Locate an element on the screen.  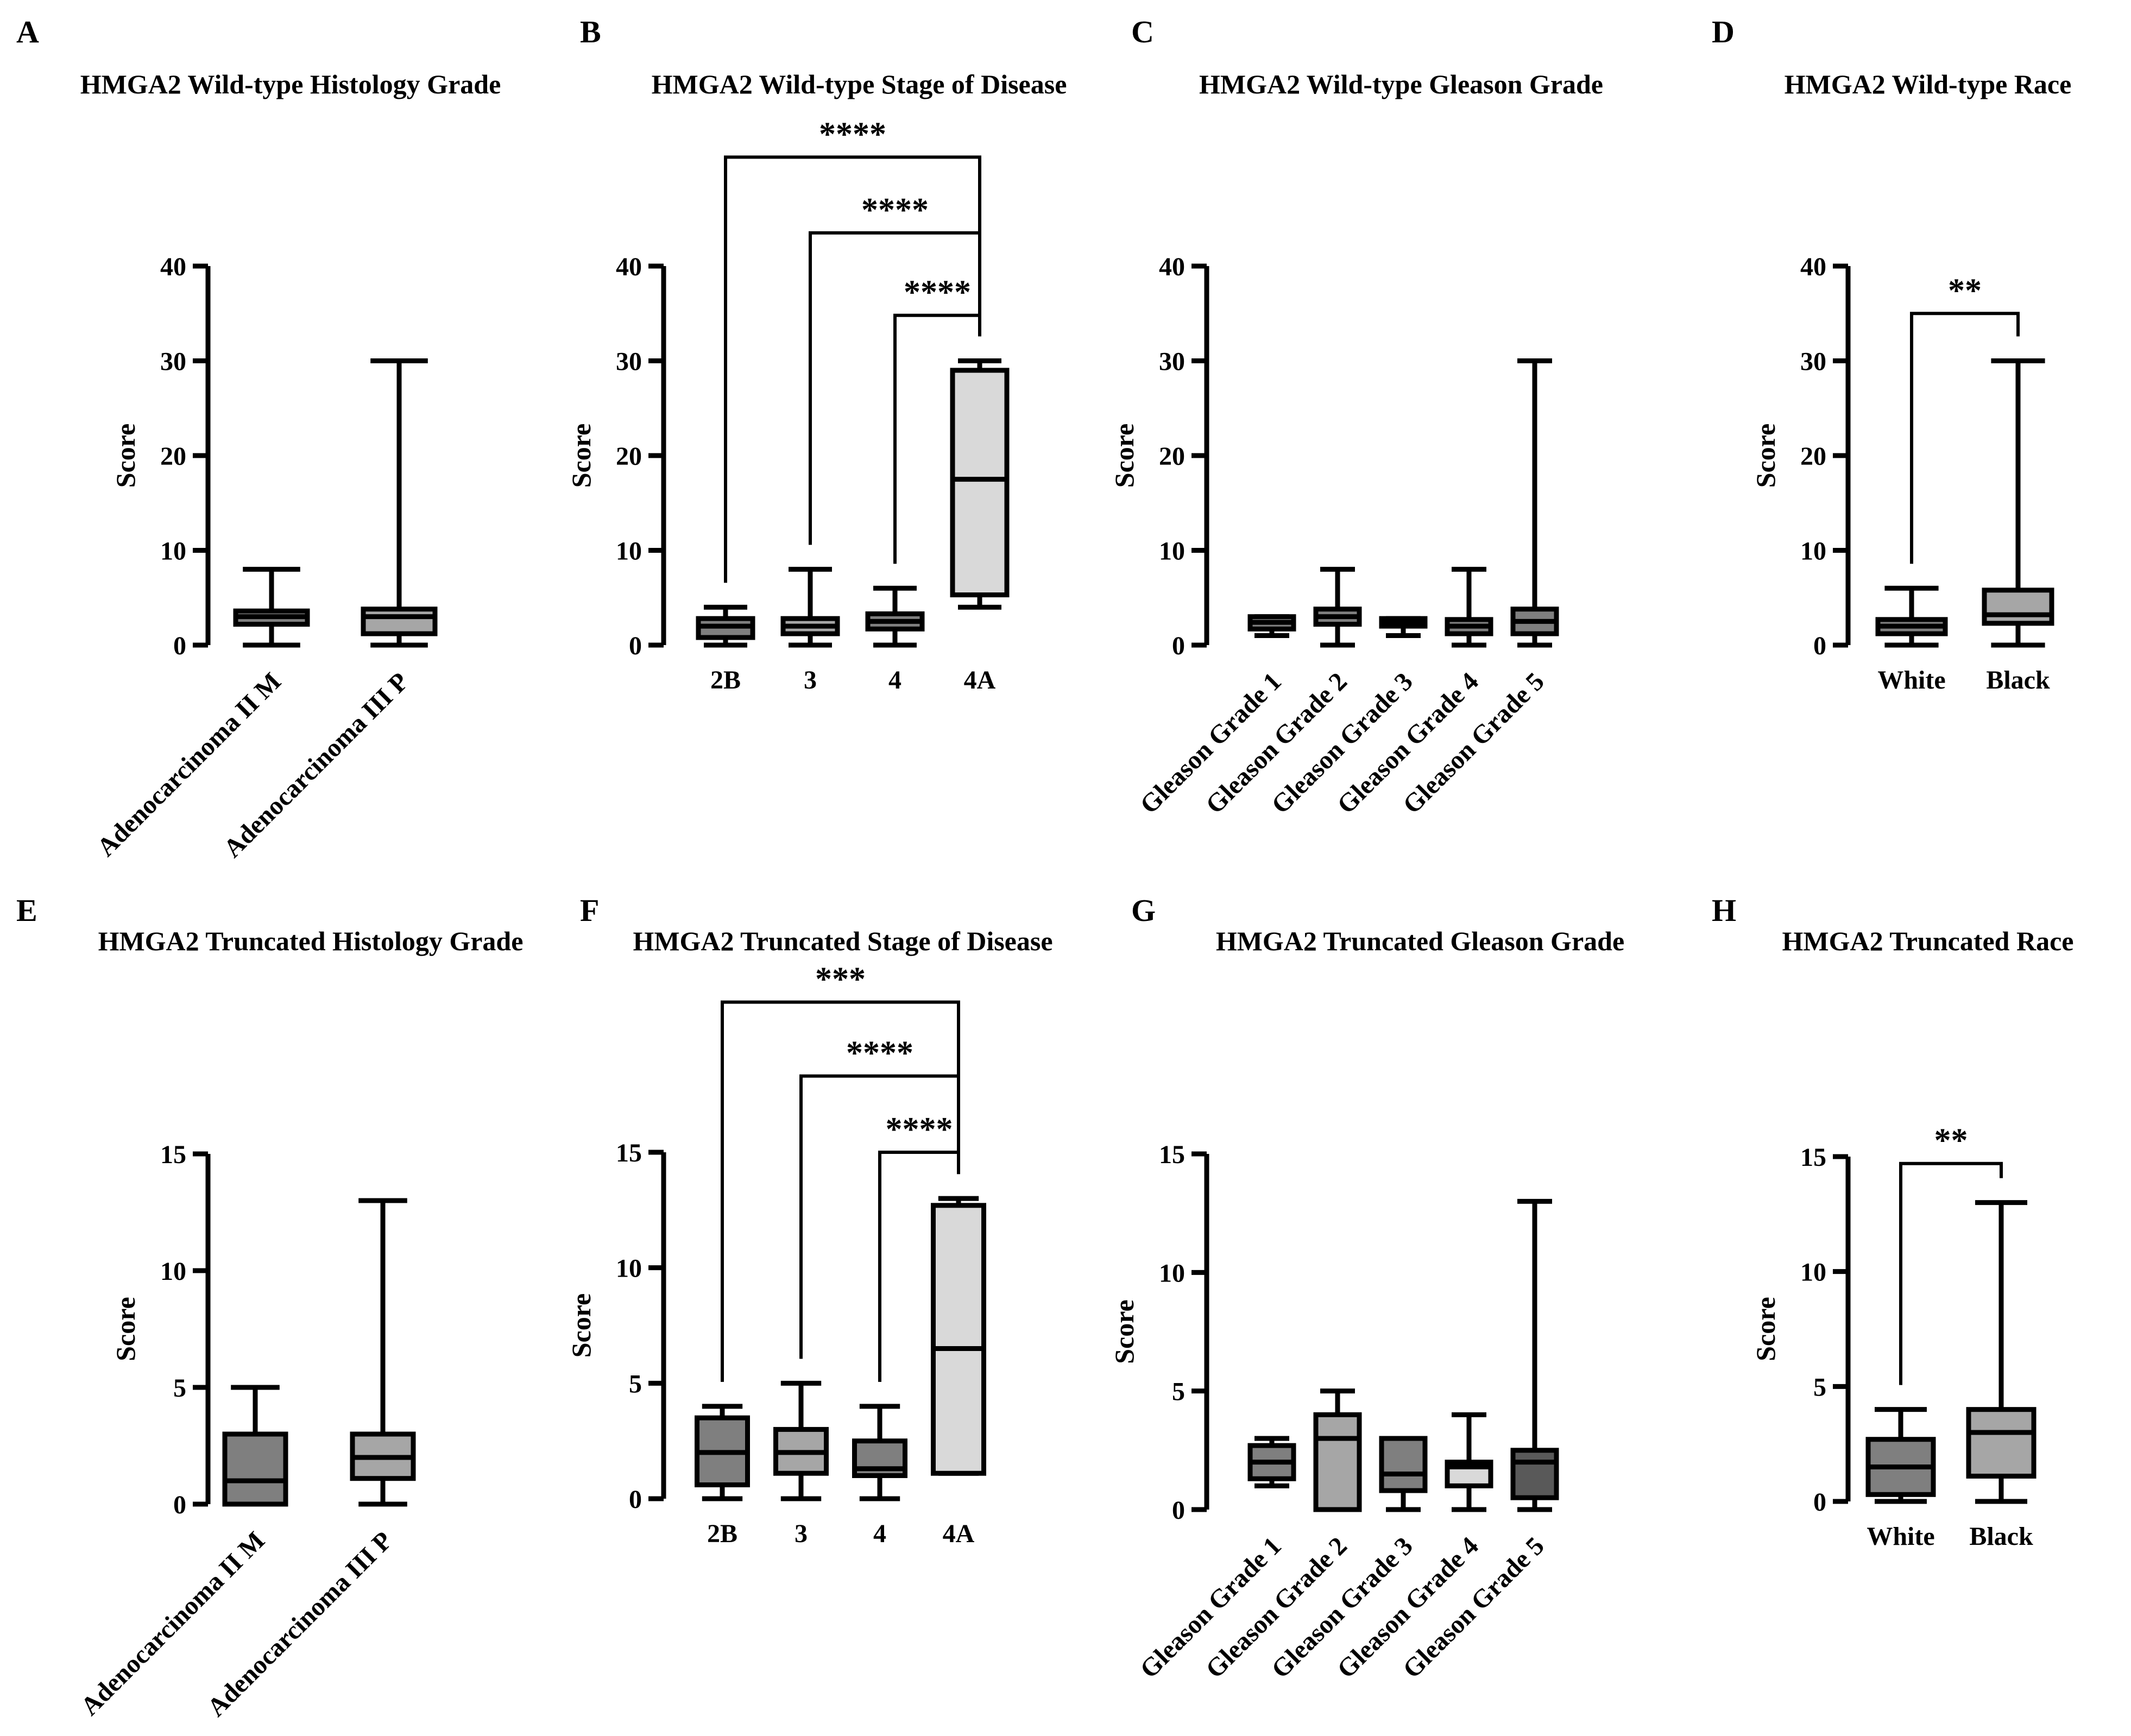
x-tick-label: 4A is located at coordinates (980, 680).